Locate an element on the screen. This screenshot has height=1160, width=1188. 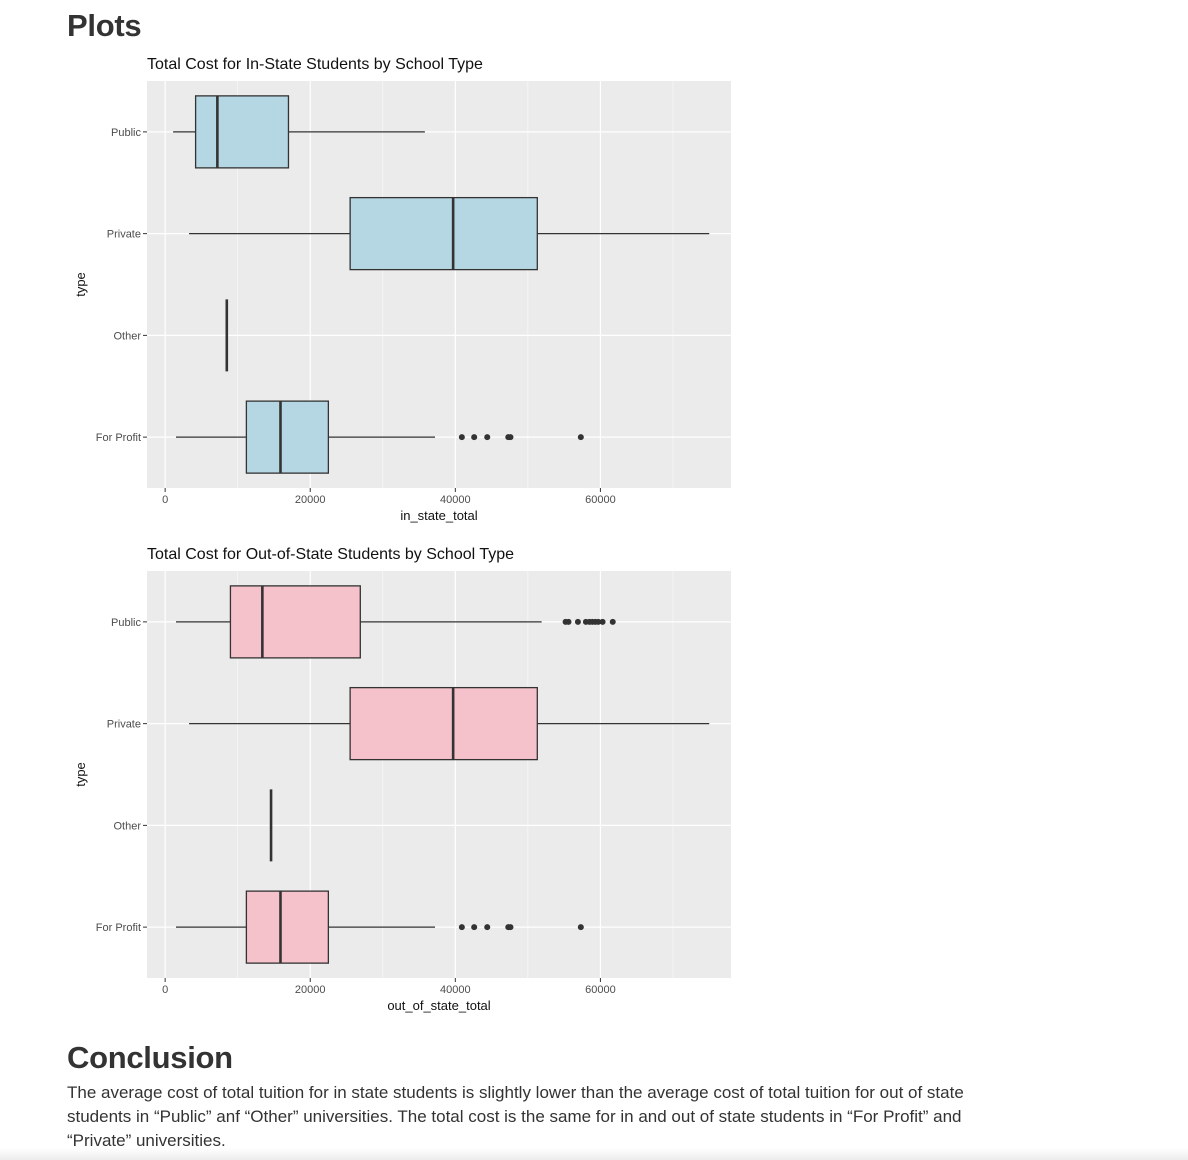
bottom-fade is located at coordinates (594, 1154).